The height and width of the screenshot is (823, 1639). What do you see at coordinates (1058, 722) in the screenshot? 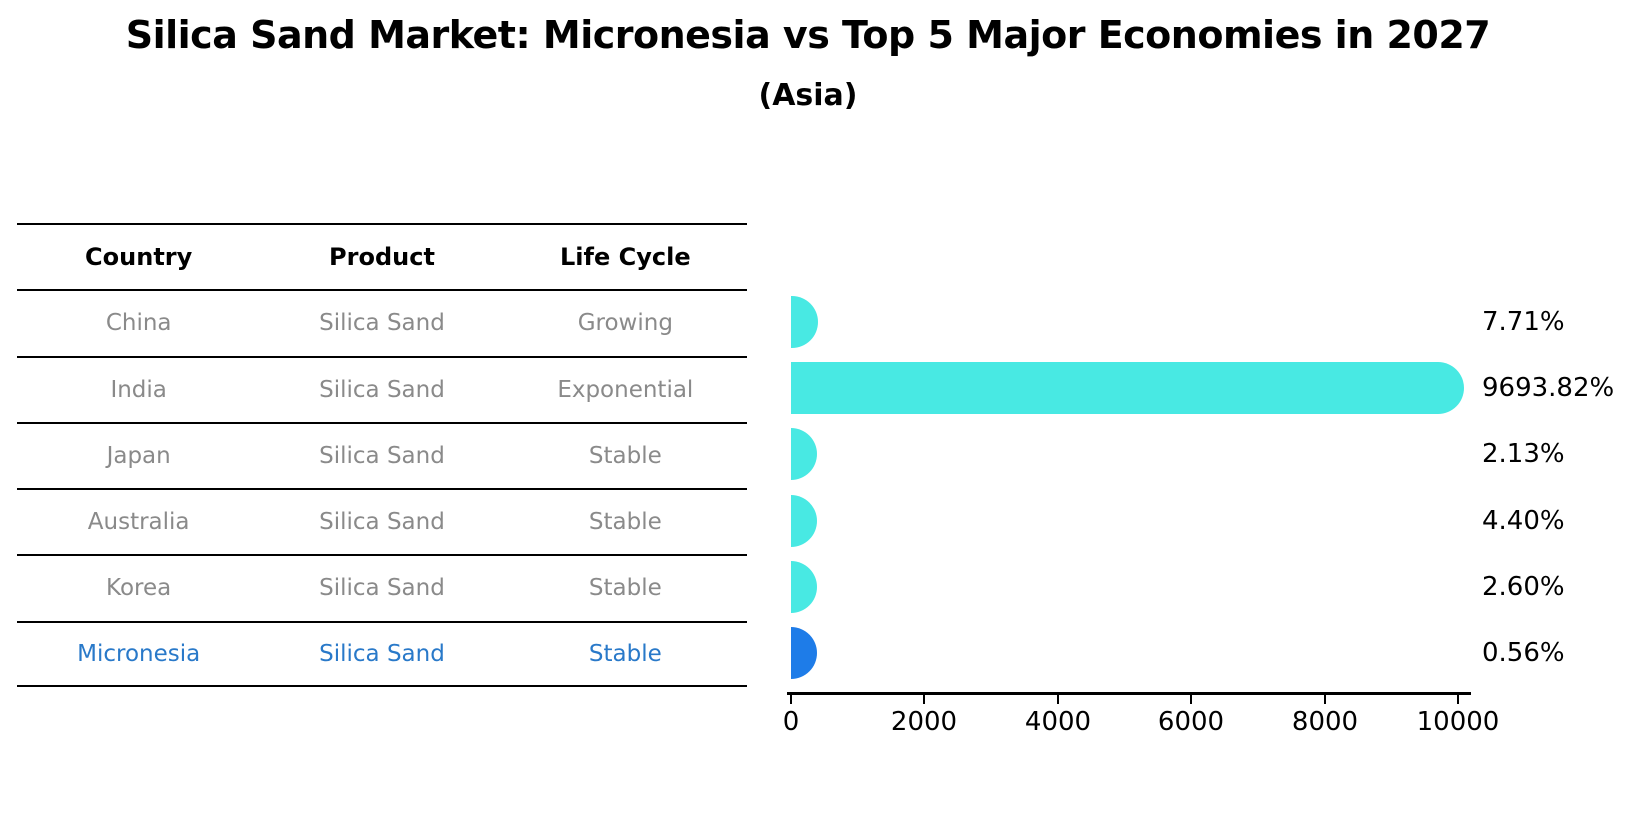
I see `x-tick-label-4000: 4000` at bounding box center [1058, 722].